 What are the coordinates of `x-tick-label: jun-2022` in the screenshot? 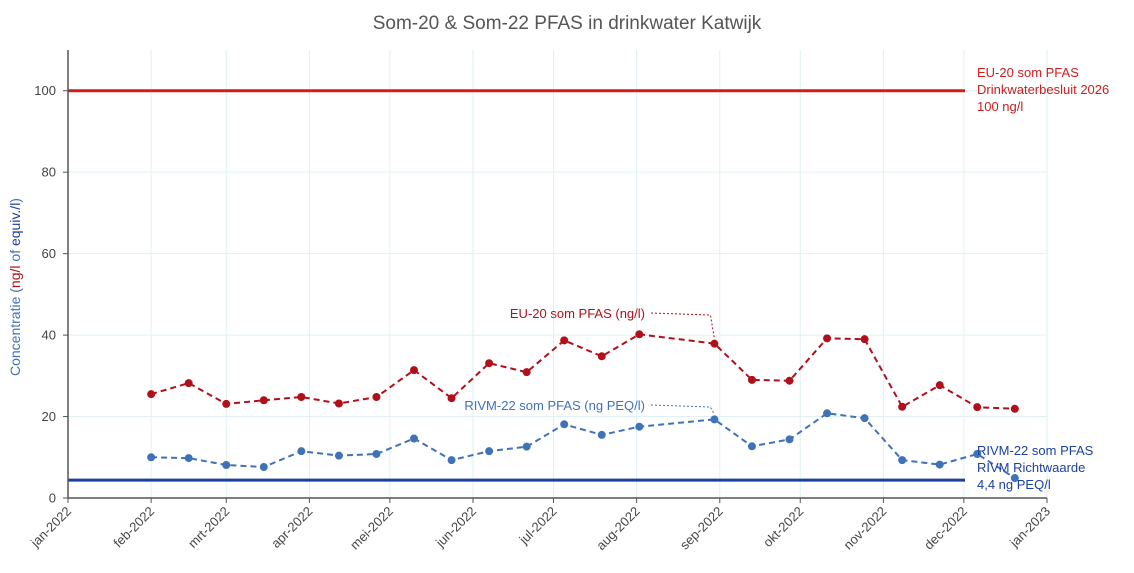 It's located at (455, 527).